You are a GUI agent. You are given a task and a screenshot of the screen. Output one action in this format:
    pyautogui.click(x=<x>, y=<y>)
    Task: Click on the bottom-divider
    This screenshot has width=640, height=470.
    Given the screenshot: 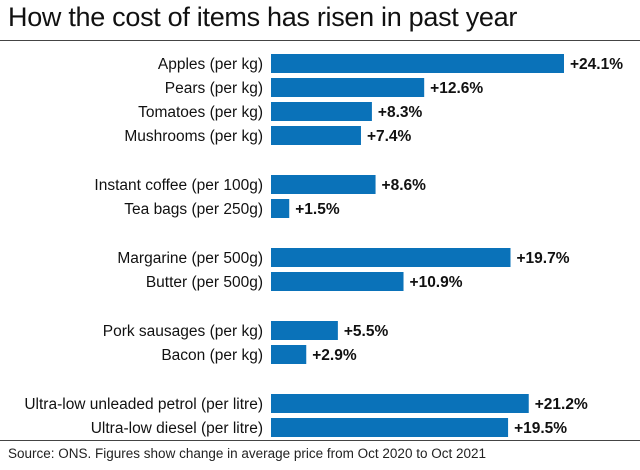 What is the action you would take?
    pyautogui.click(x=320, y=440)
    